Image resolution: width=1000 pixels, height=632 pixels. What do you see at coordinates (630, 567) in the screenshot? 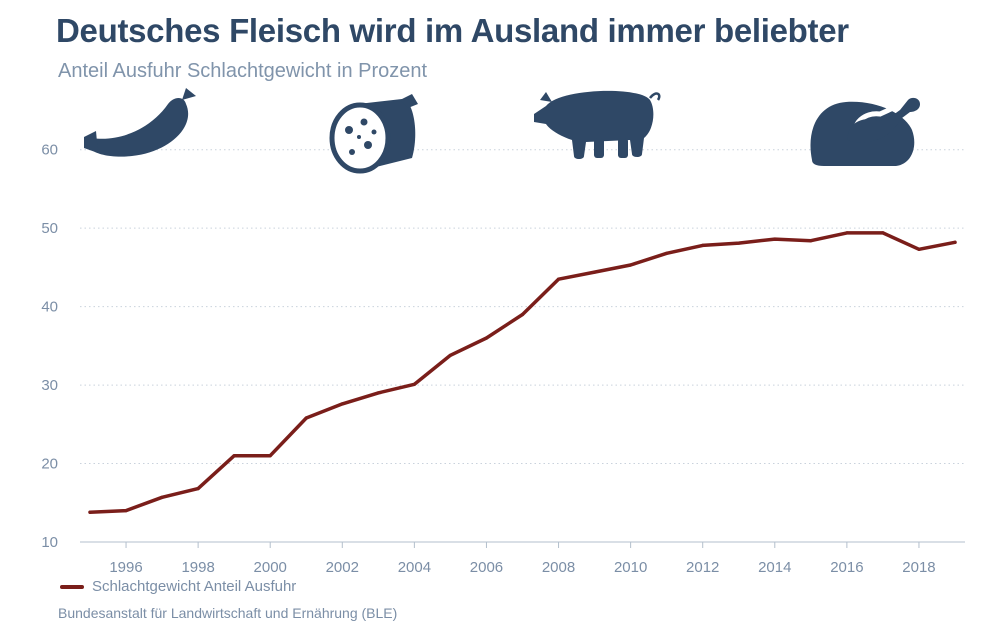
I see `x-tick-label: 2010` at bounding box center [630, 567].